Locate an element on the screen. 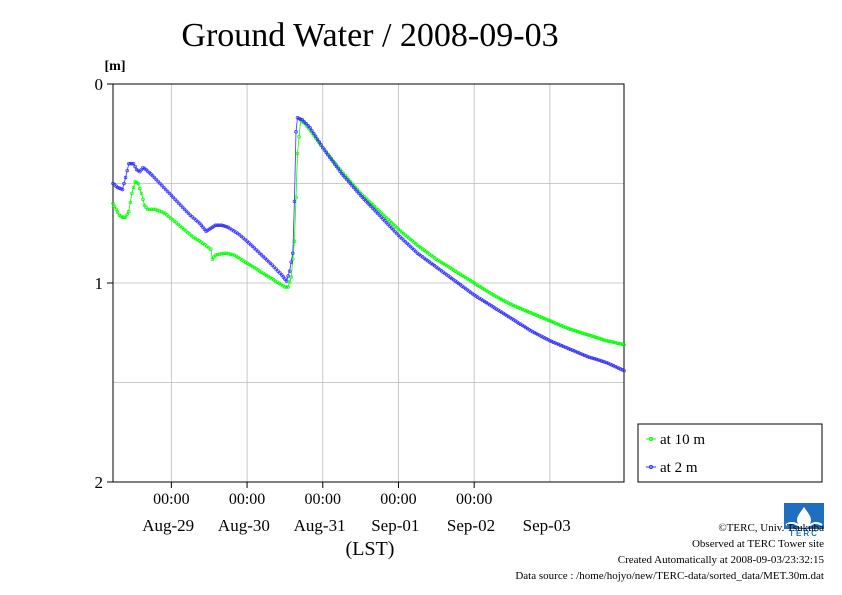 The image size is (842, 595). x-date-label: Sep-02 is located at coordinates (471, 525).